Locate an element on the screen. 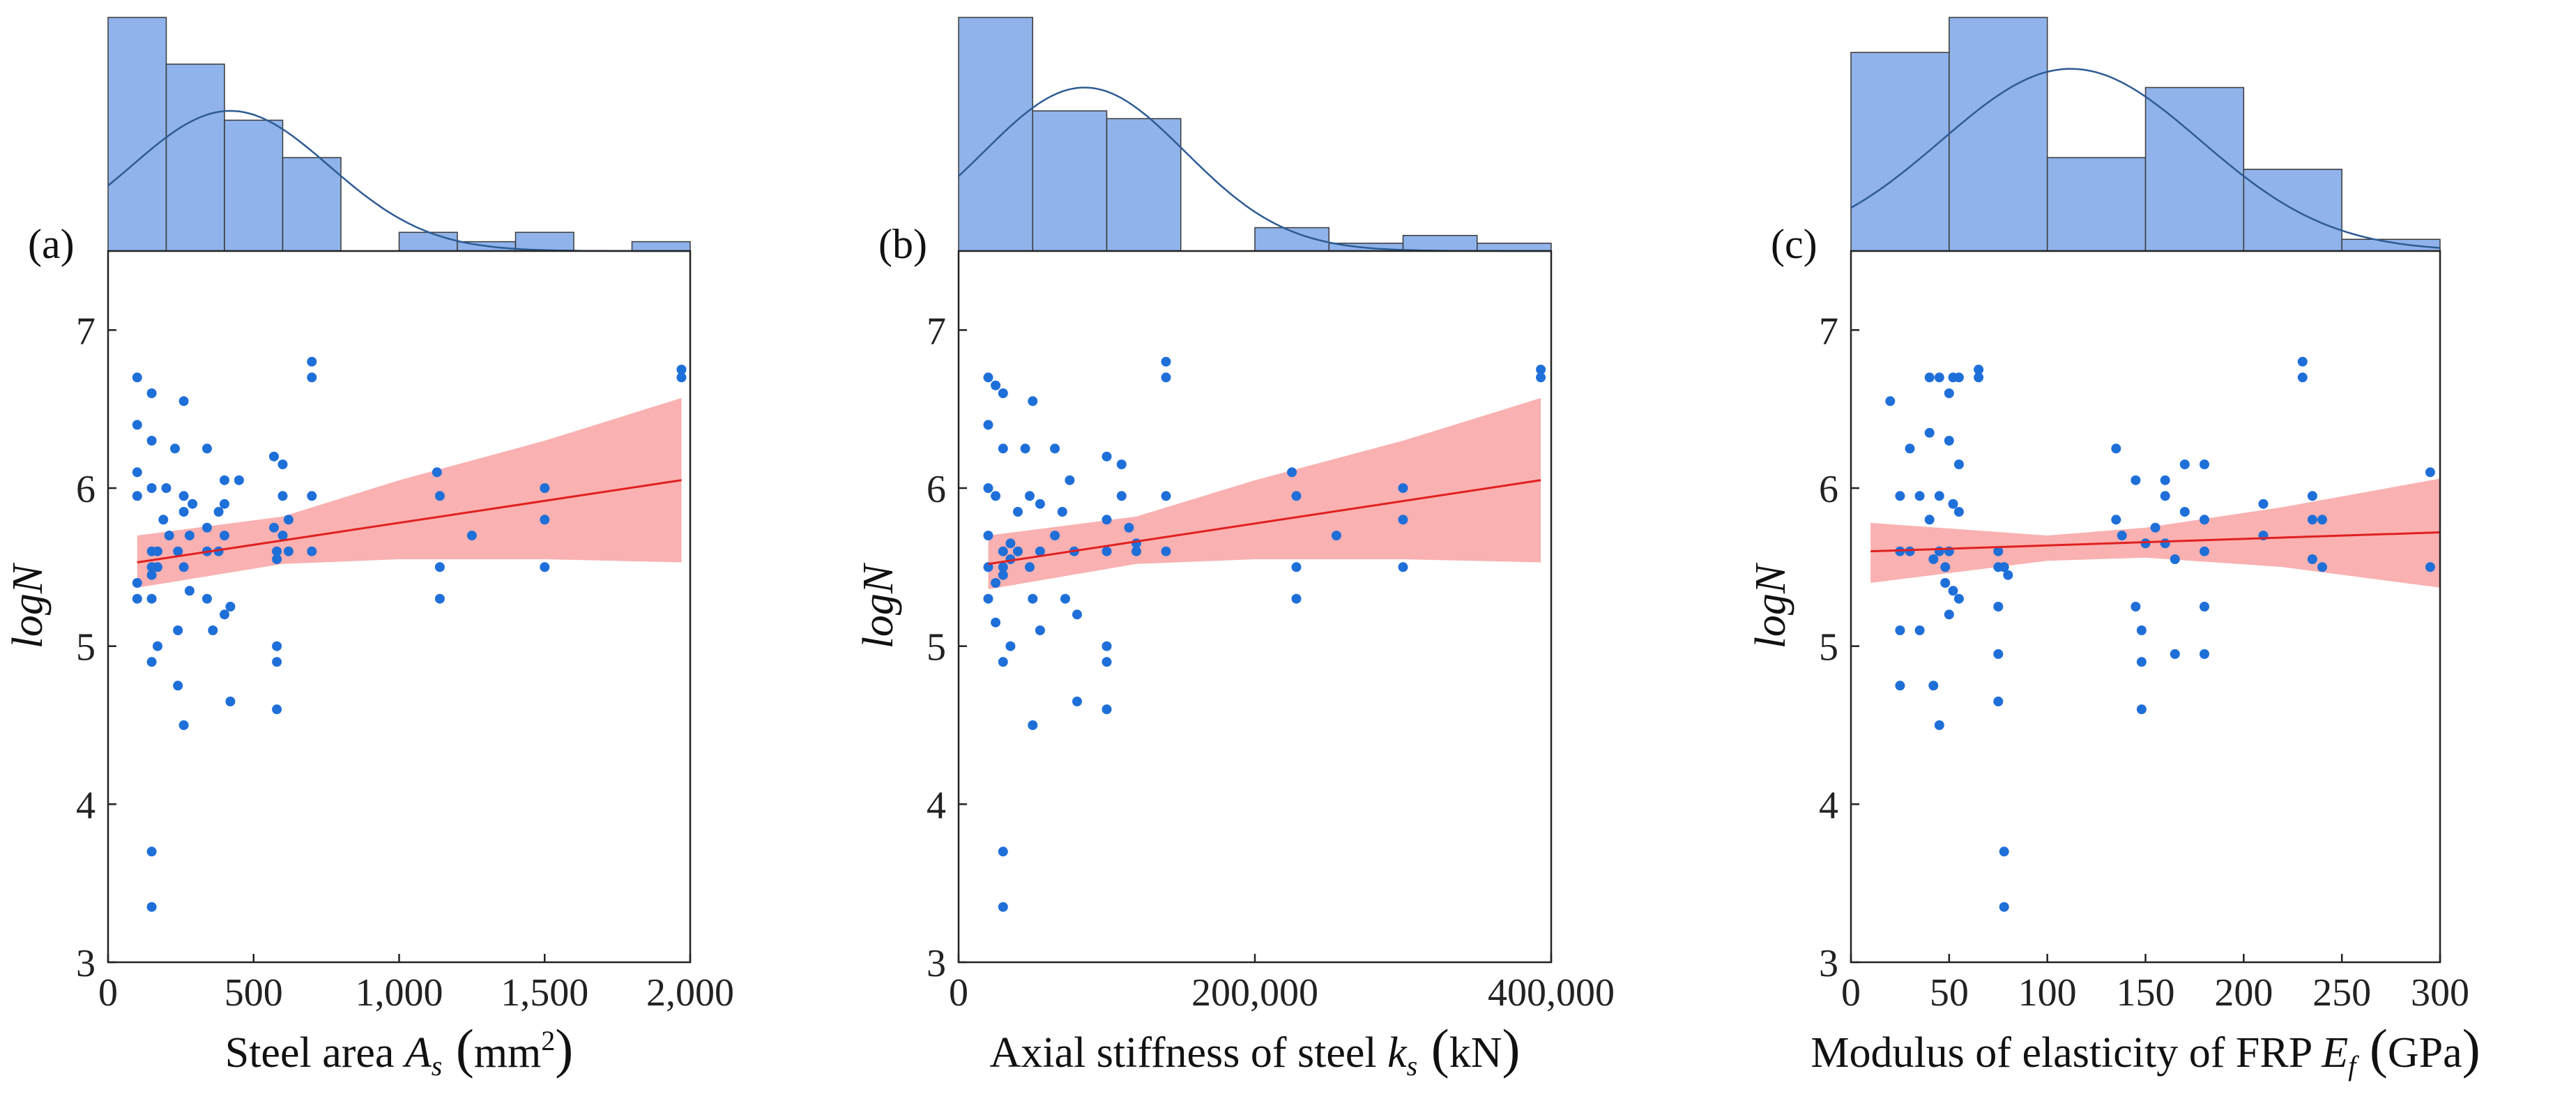  x-tick-label: 200 is located at coordinates (2244, 993).